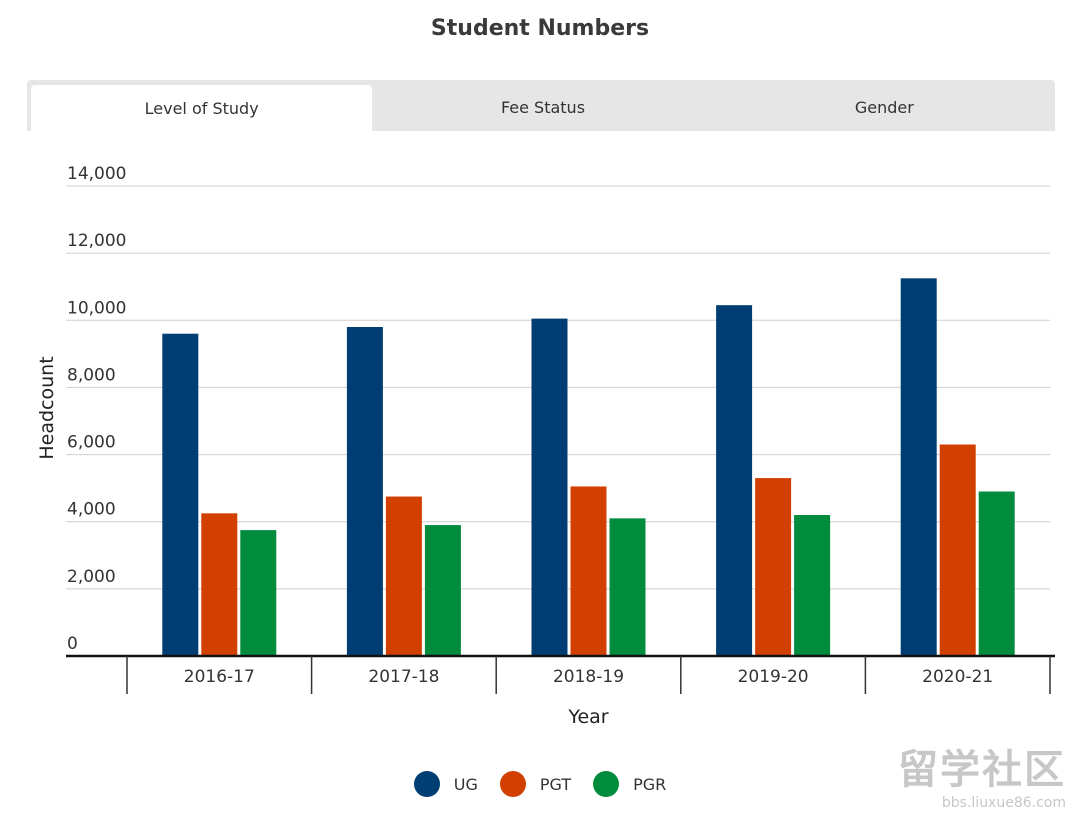 This screenshot has width=1080, height=823. What do you see at coordinates (91, 577) in the screenshot?
I see `y-tick-label: 2,000` at bounding box center [91, 577].